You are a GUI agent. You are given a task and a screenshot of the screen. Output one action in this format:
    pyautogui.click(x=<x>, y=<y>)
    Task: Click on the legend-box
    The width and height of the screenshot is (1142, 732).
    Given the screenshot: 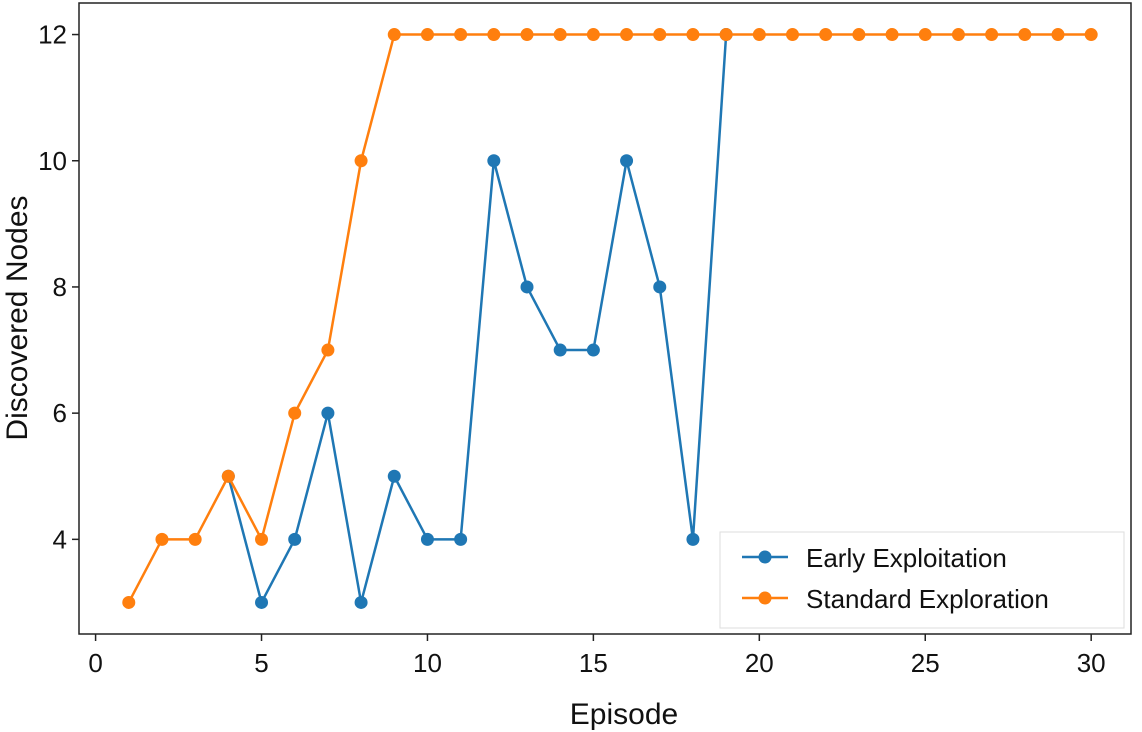 What is the action you would take?
    pyautogui.click(x=922, y=580)
    